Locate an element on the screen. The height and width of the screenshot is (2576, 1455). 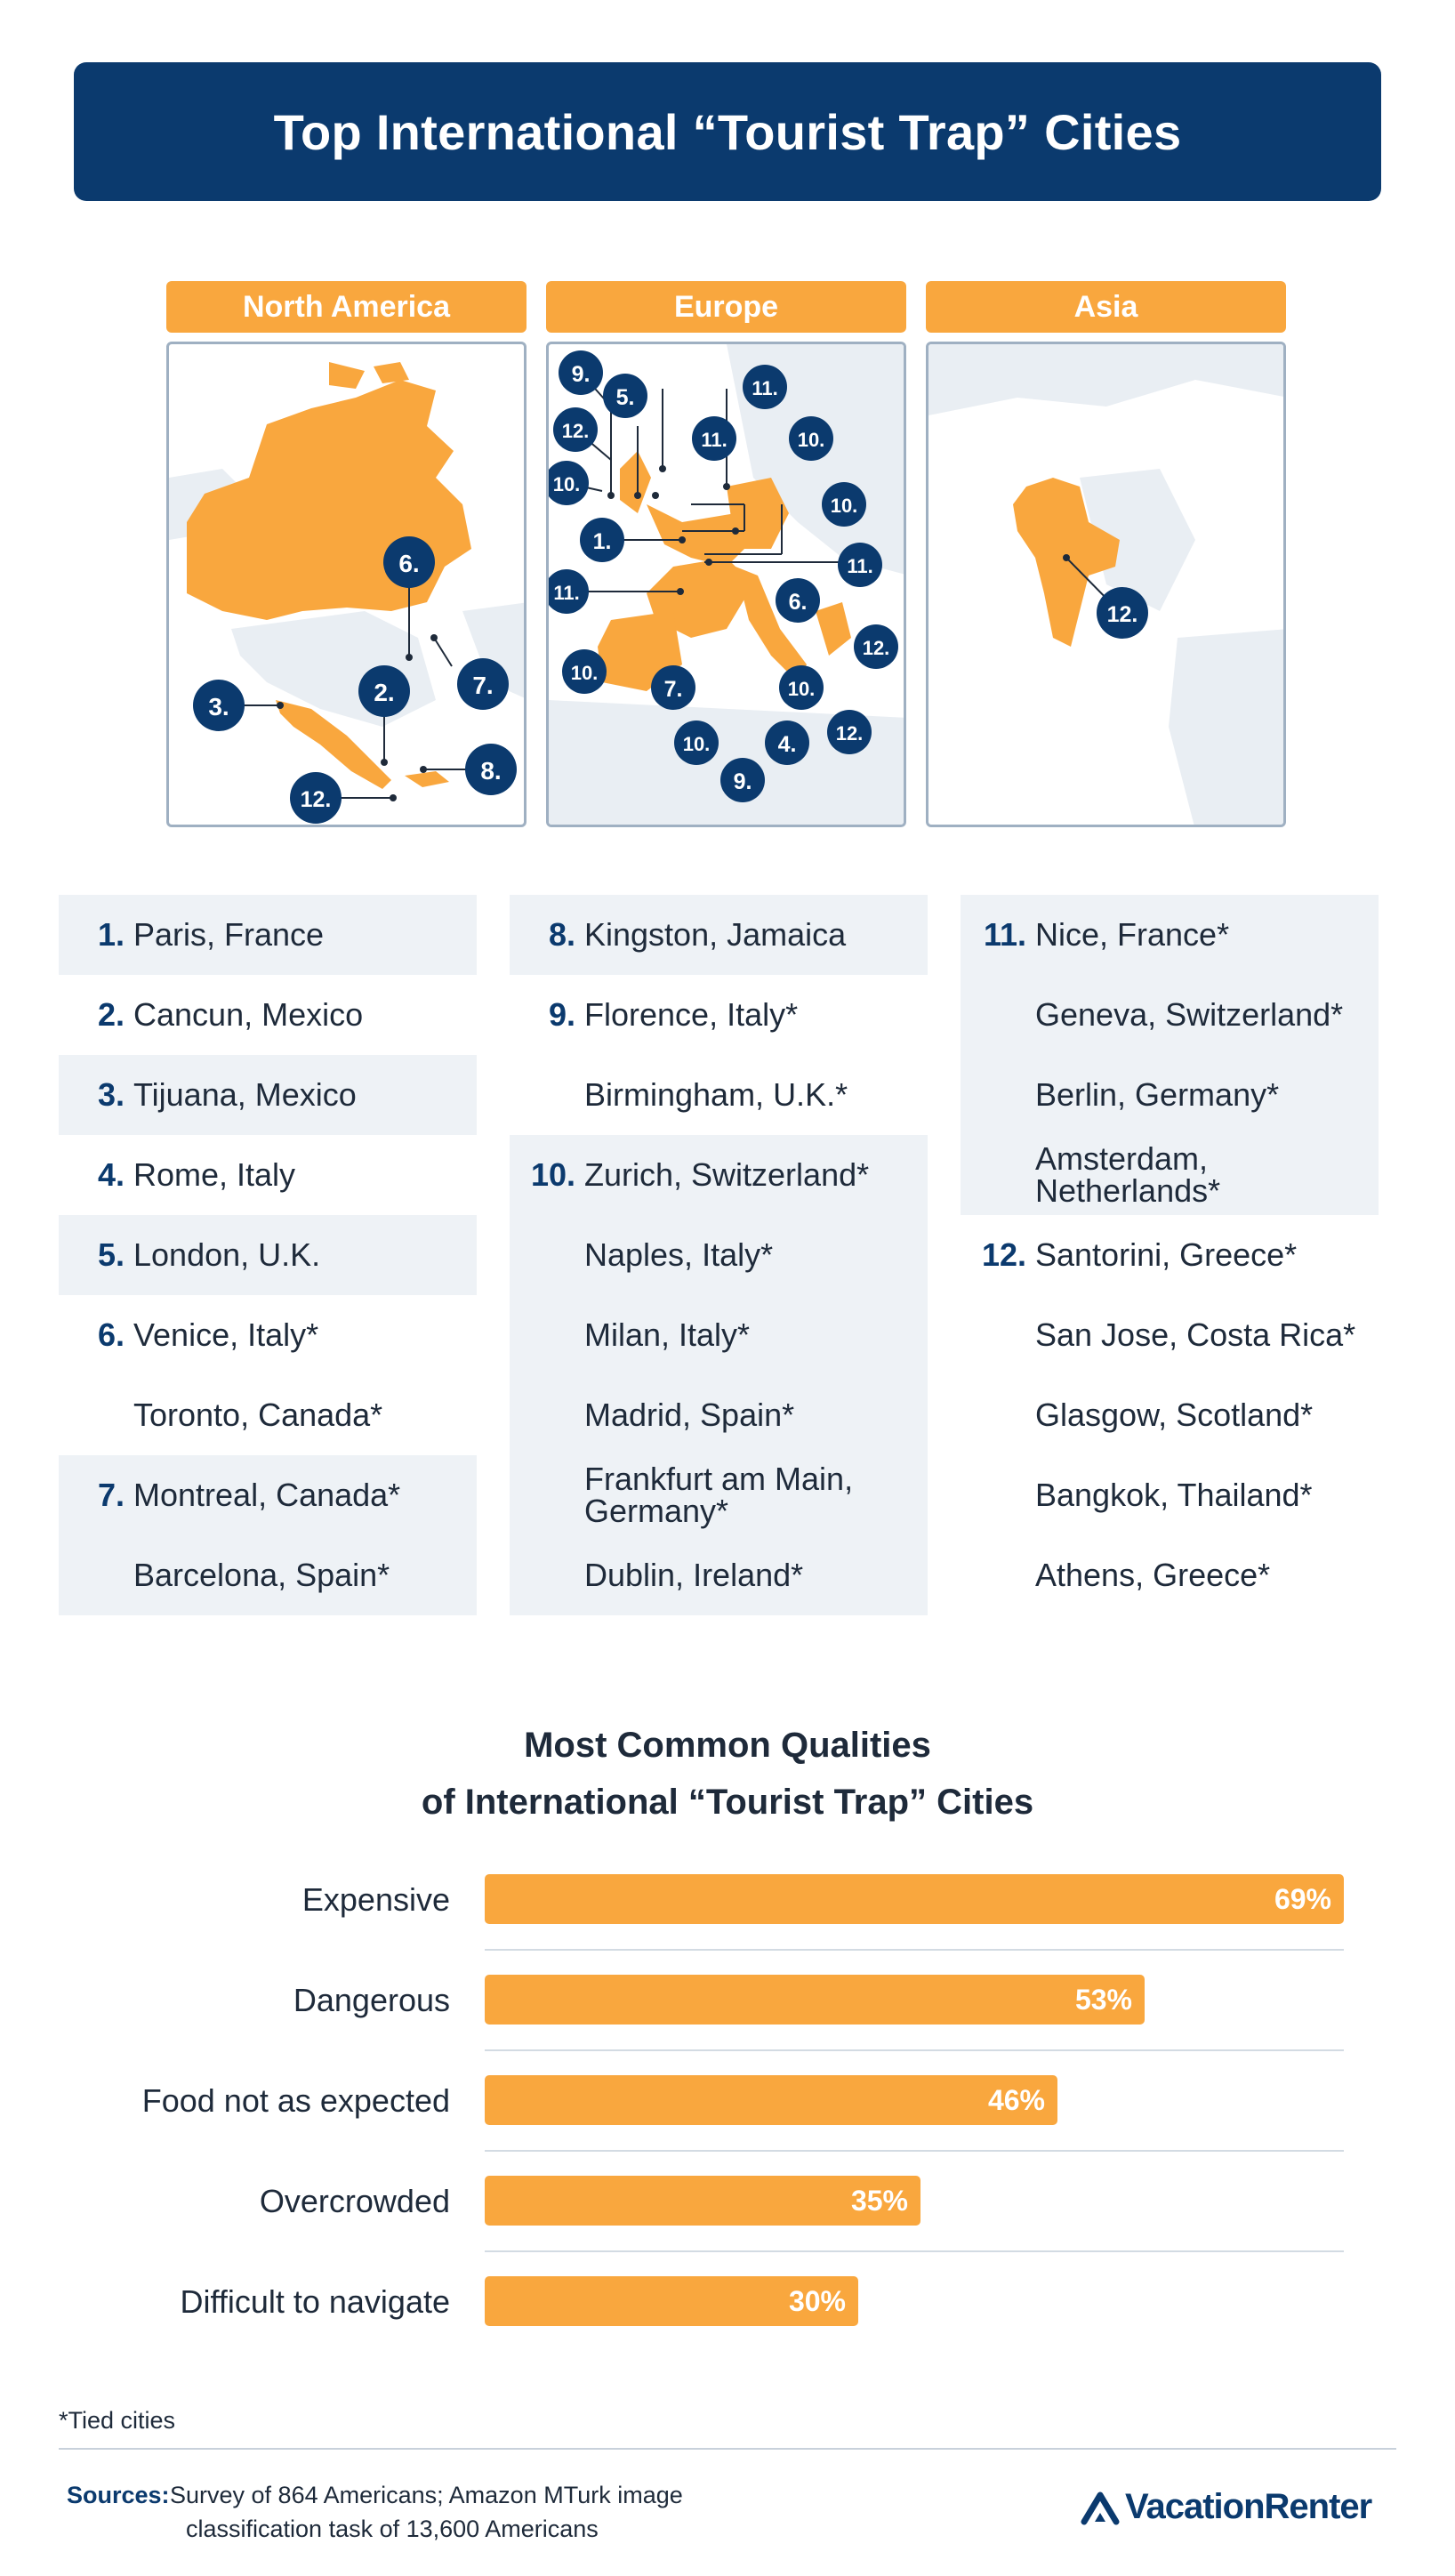
rank-row: 10. Zurich, Switzerland* is located at coordinates (719, 1175).